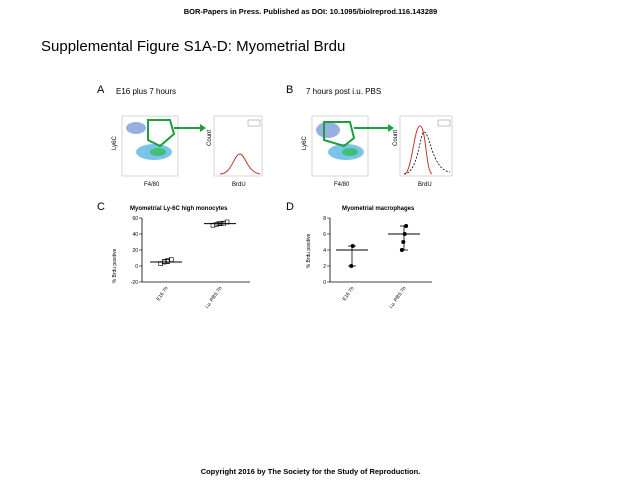 The height and width of the screenshot is (480, 621). What do you see at coordinates (134, 283) in the screenshot?
I see `panel-c-ytick-label: -20` at bounding box center [134, 283].